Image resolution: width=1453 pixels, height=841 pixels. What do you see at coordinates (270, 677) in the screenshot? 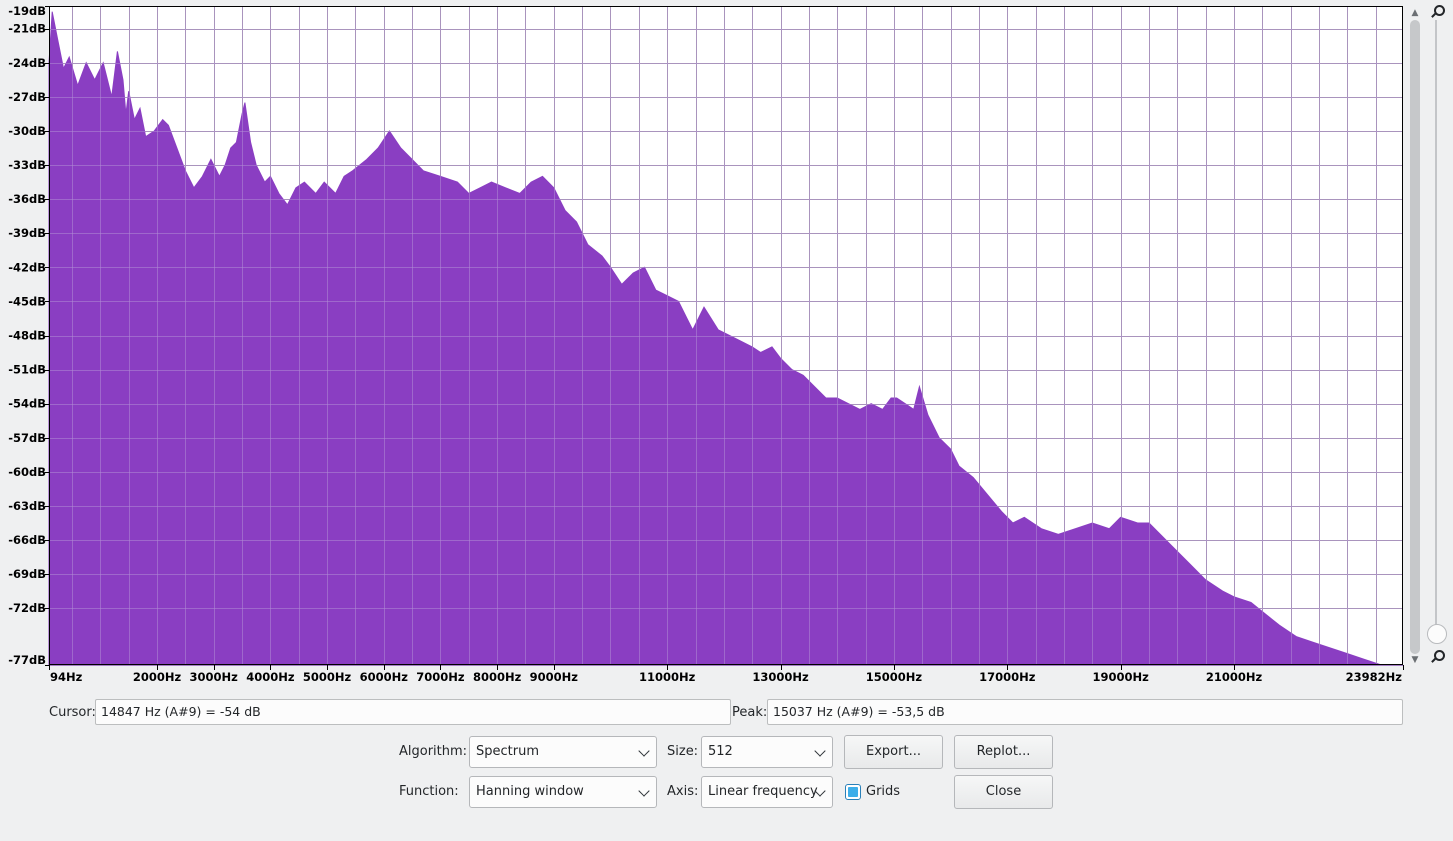
I see `x-tick-label: 4000Hz` at bounding box center [270, 677].